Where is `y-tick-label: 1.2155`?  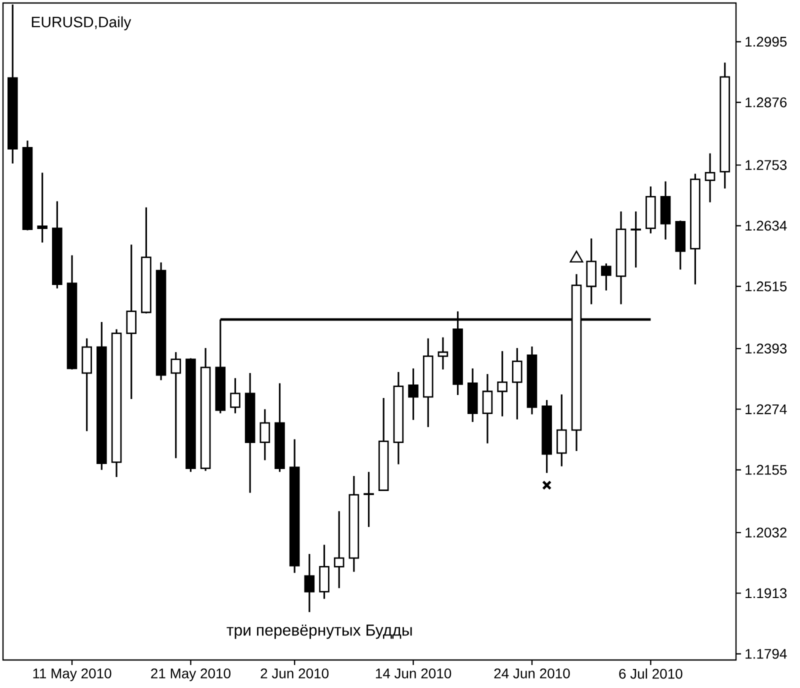
y-tick-label: 1.2155 is located at coordinates (766, 469).